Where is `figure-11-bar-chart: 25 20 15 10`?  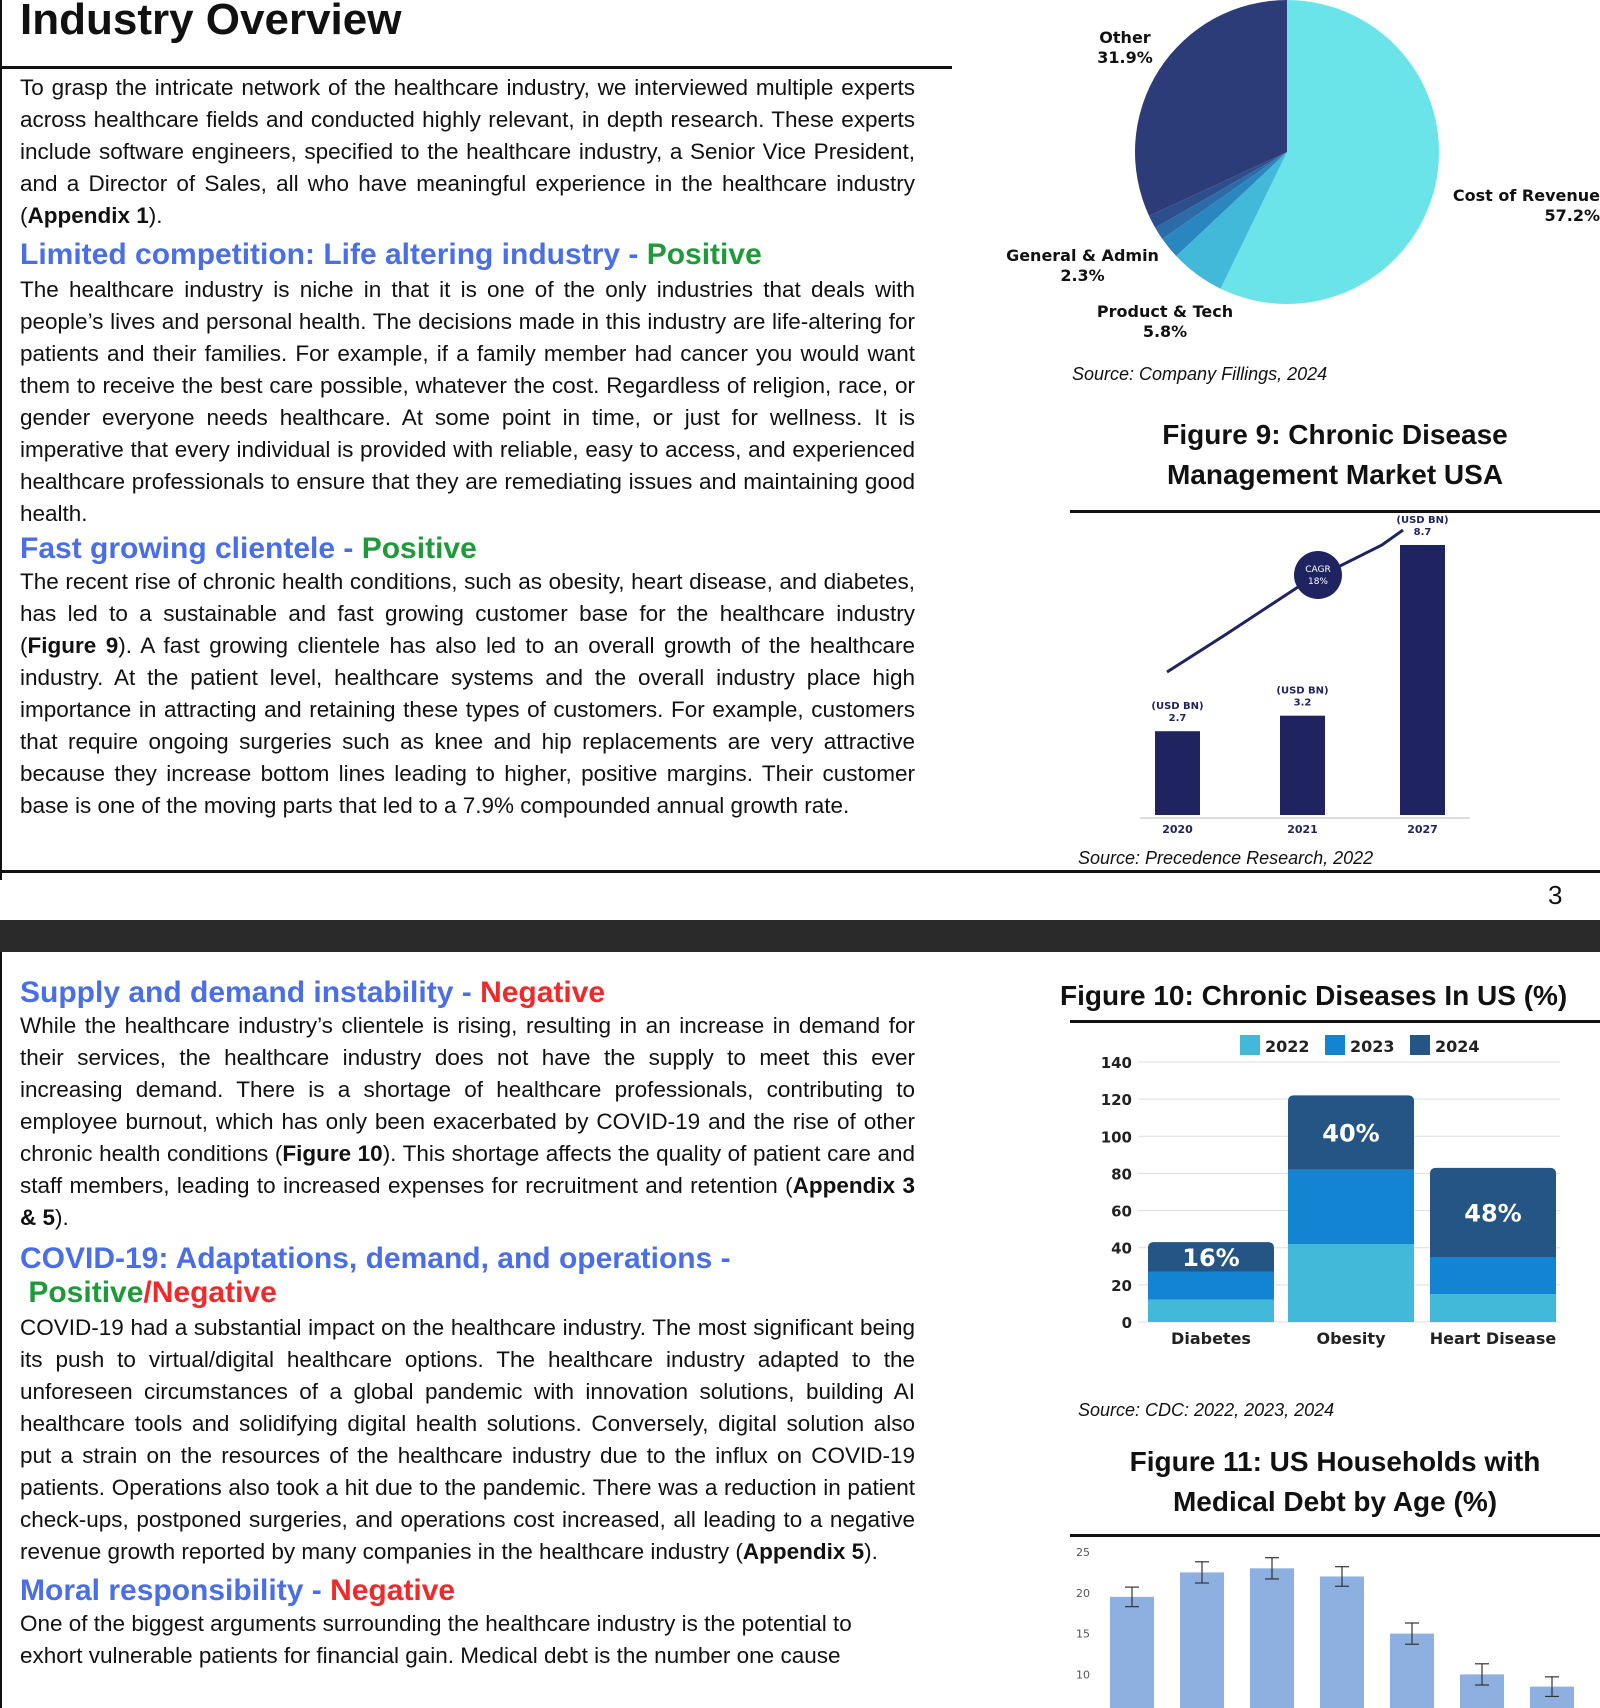
figure-11-bar-chart: 25 20 15 10 is located at coordinates (1325, 1627).